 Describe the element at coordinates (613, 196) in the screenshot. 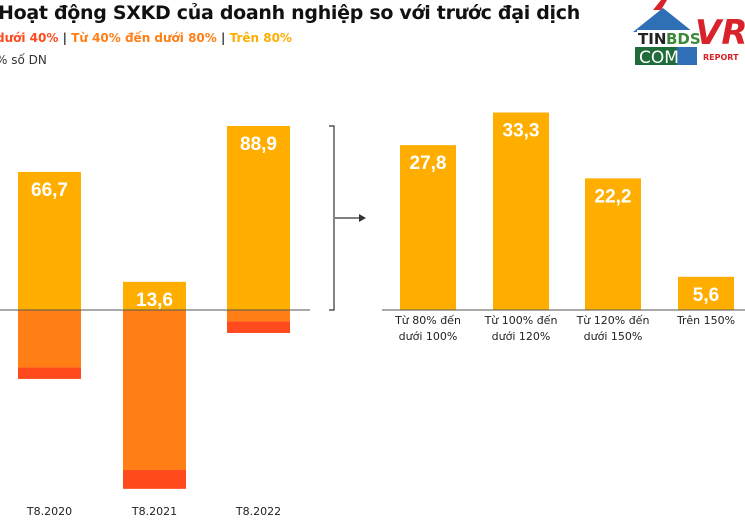

I see `data-label: 22,2` at that location.